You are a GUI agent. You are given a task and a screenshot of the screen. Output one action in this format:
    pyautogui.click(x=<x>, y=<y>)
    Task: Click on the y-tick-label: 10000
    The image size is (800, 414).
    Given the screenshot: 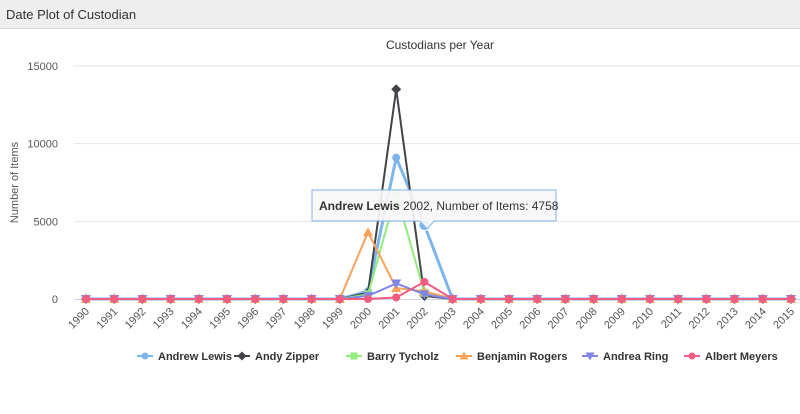 What is the action you would take?
    pyautogui.click(x=42, y=145)
    